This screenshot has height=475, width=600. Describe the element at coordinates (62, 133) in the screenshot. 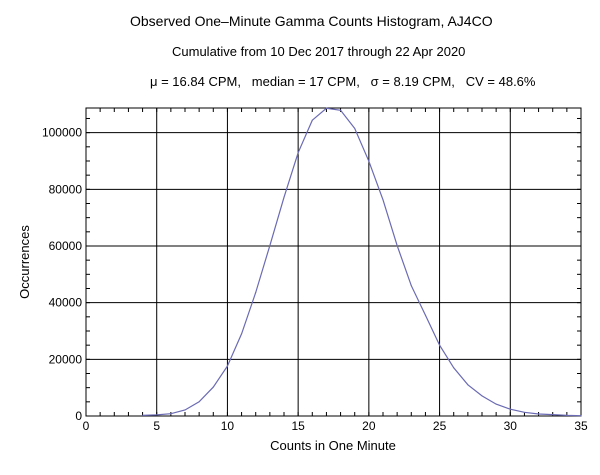

I see `y-tick-label: 100000` at that location.